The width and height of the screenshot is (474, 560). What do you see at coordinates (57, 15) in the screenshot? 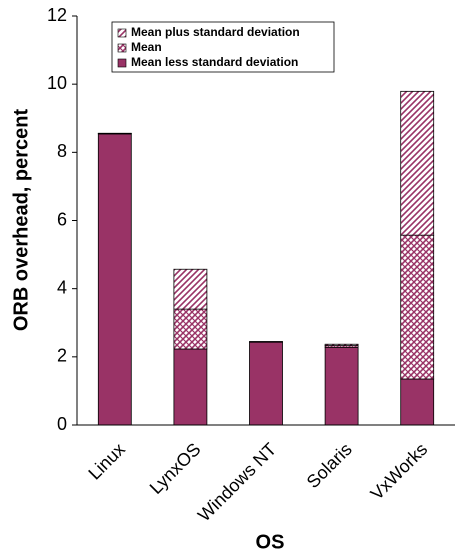
I see `y-tick-label: 12` at bounding box center [57, 15].